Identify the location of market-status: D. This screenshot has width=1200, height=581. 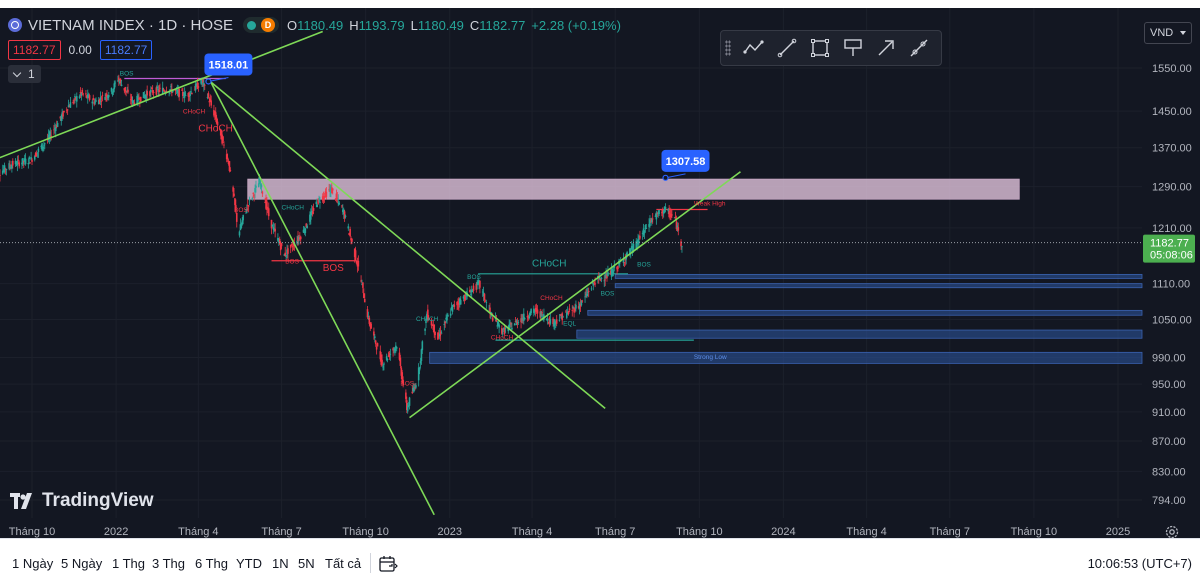
(261, 25).